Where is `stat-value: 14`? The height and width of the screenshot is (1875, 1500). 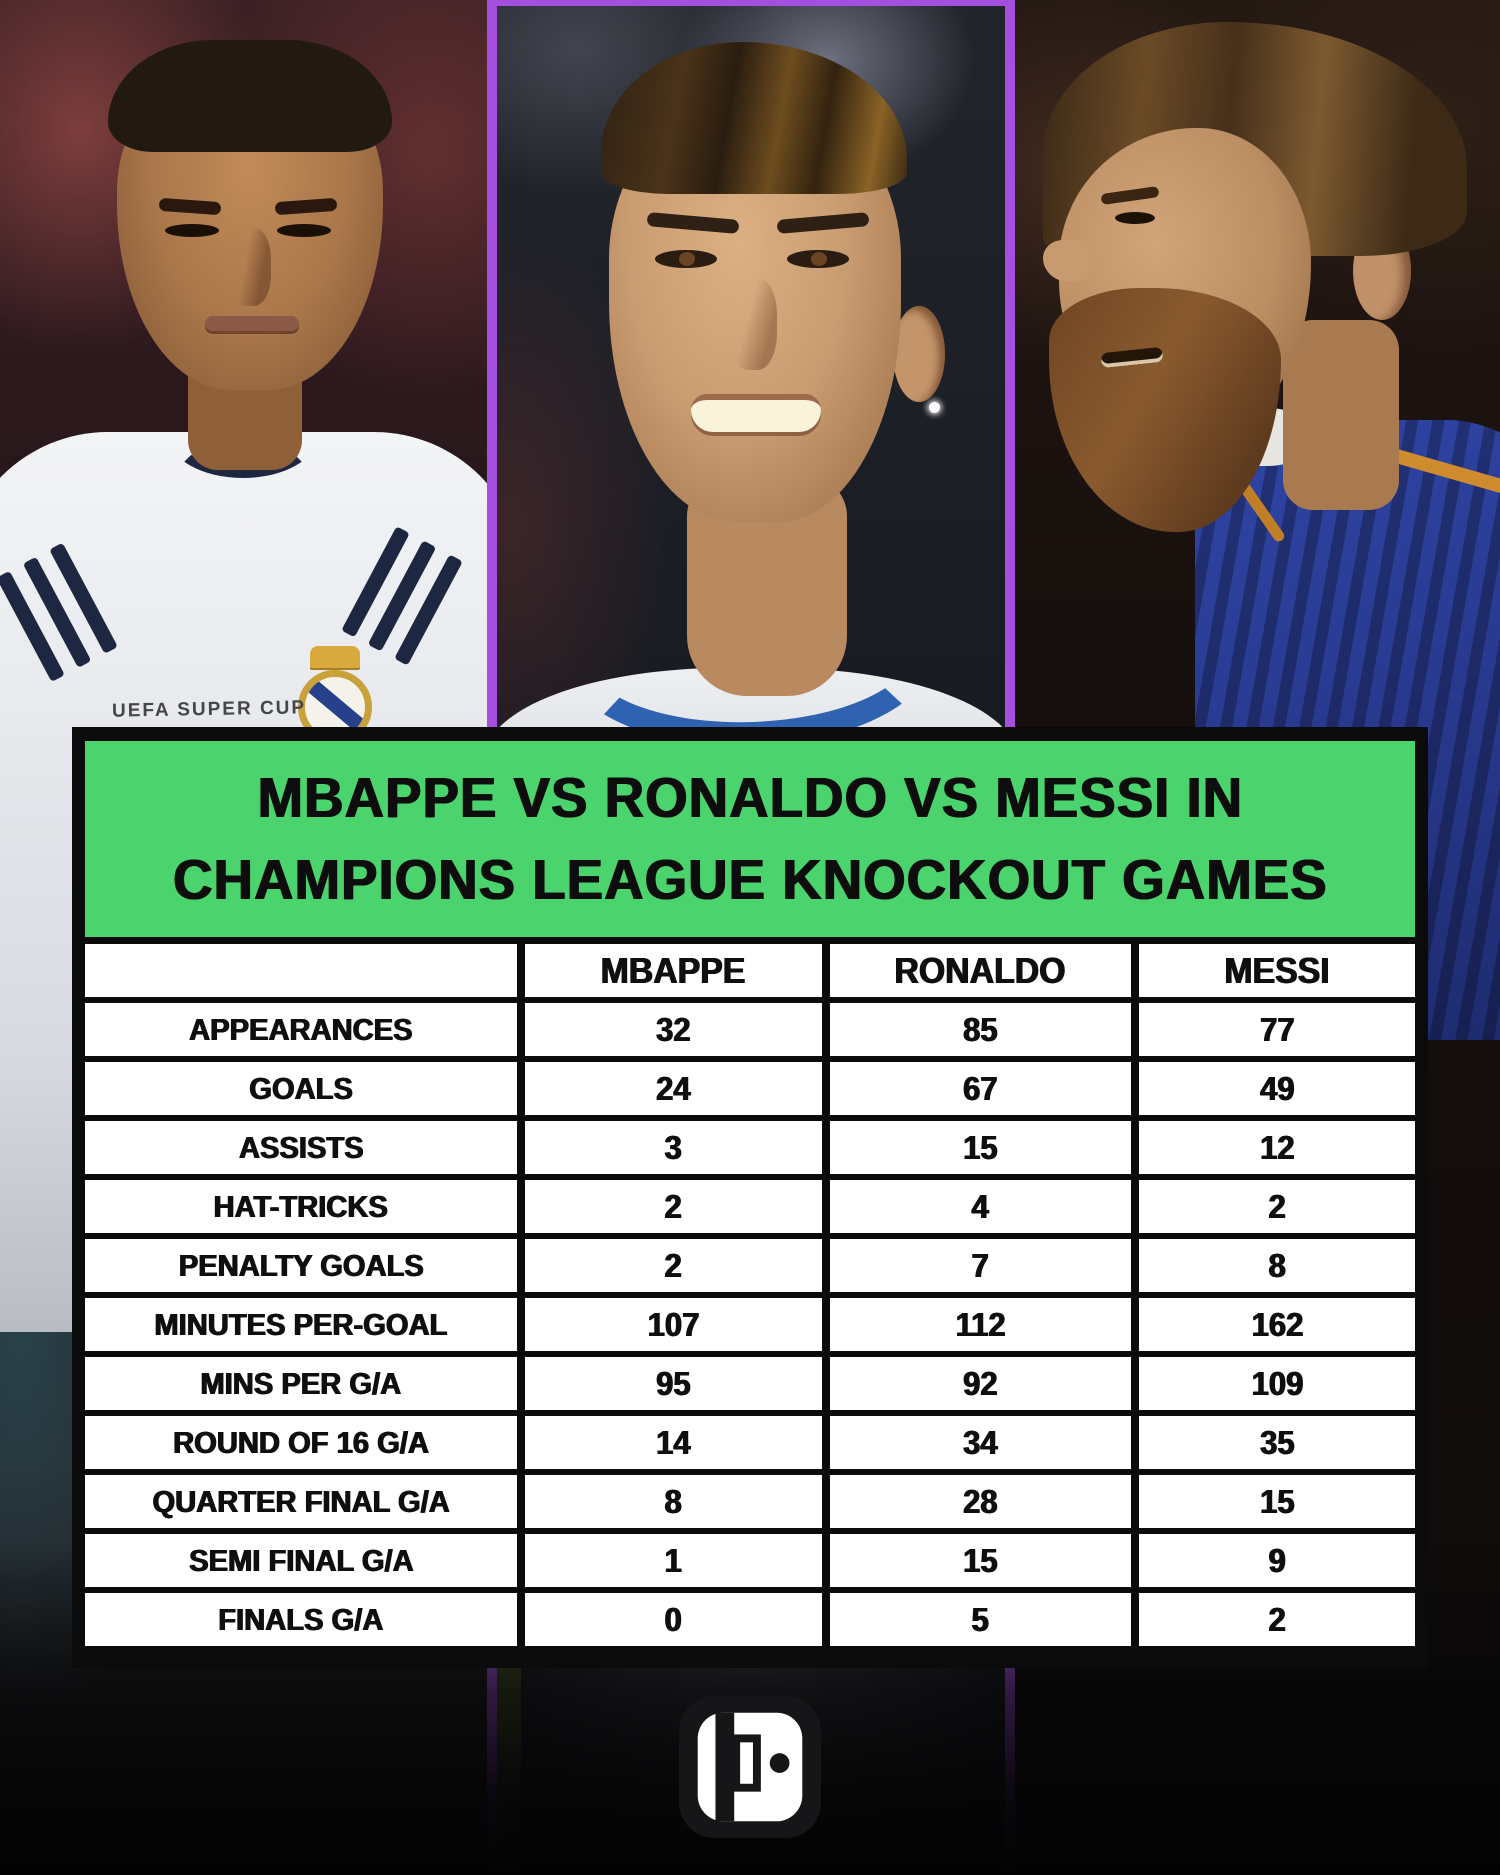 stat-value: 14 is located at coordinates (673, 1442).